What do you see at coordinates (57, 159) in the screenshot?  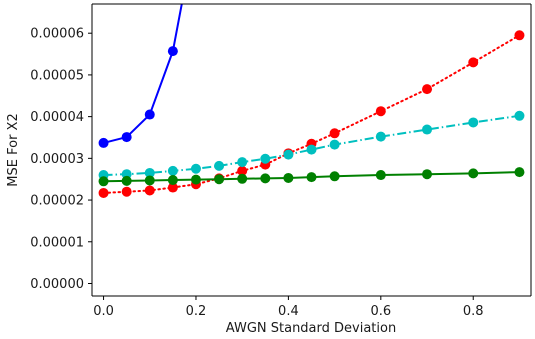 I see `y-tick-label: 0.00003` at bounding box center [57, 159].